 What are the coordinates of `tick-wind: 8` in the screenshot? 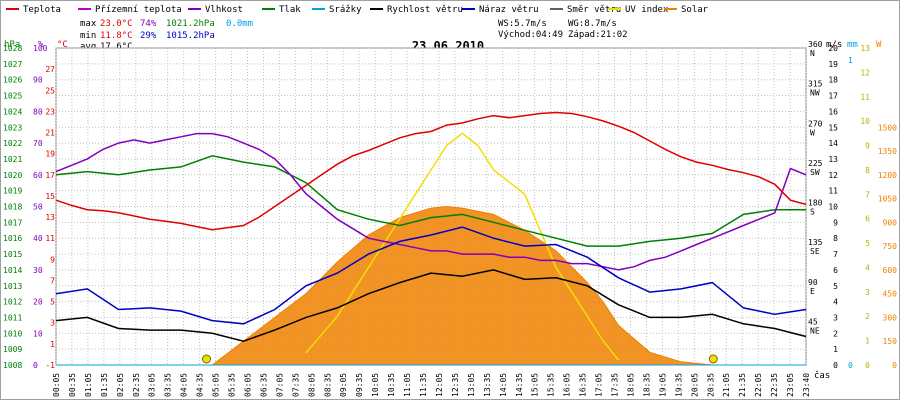 It's located at (835, 238).